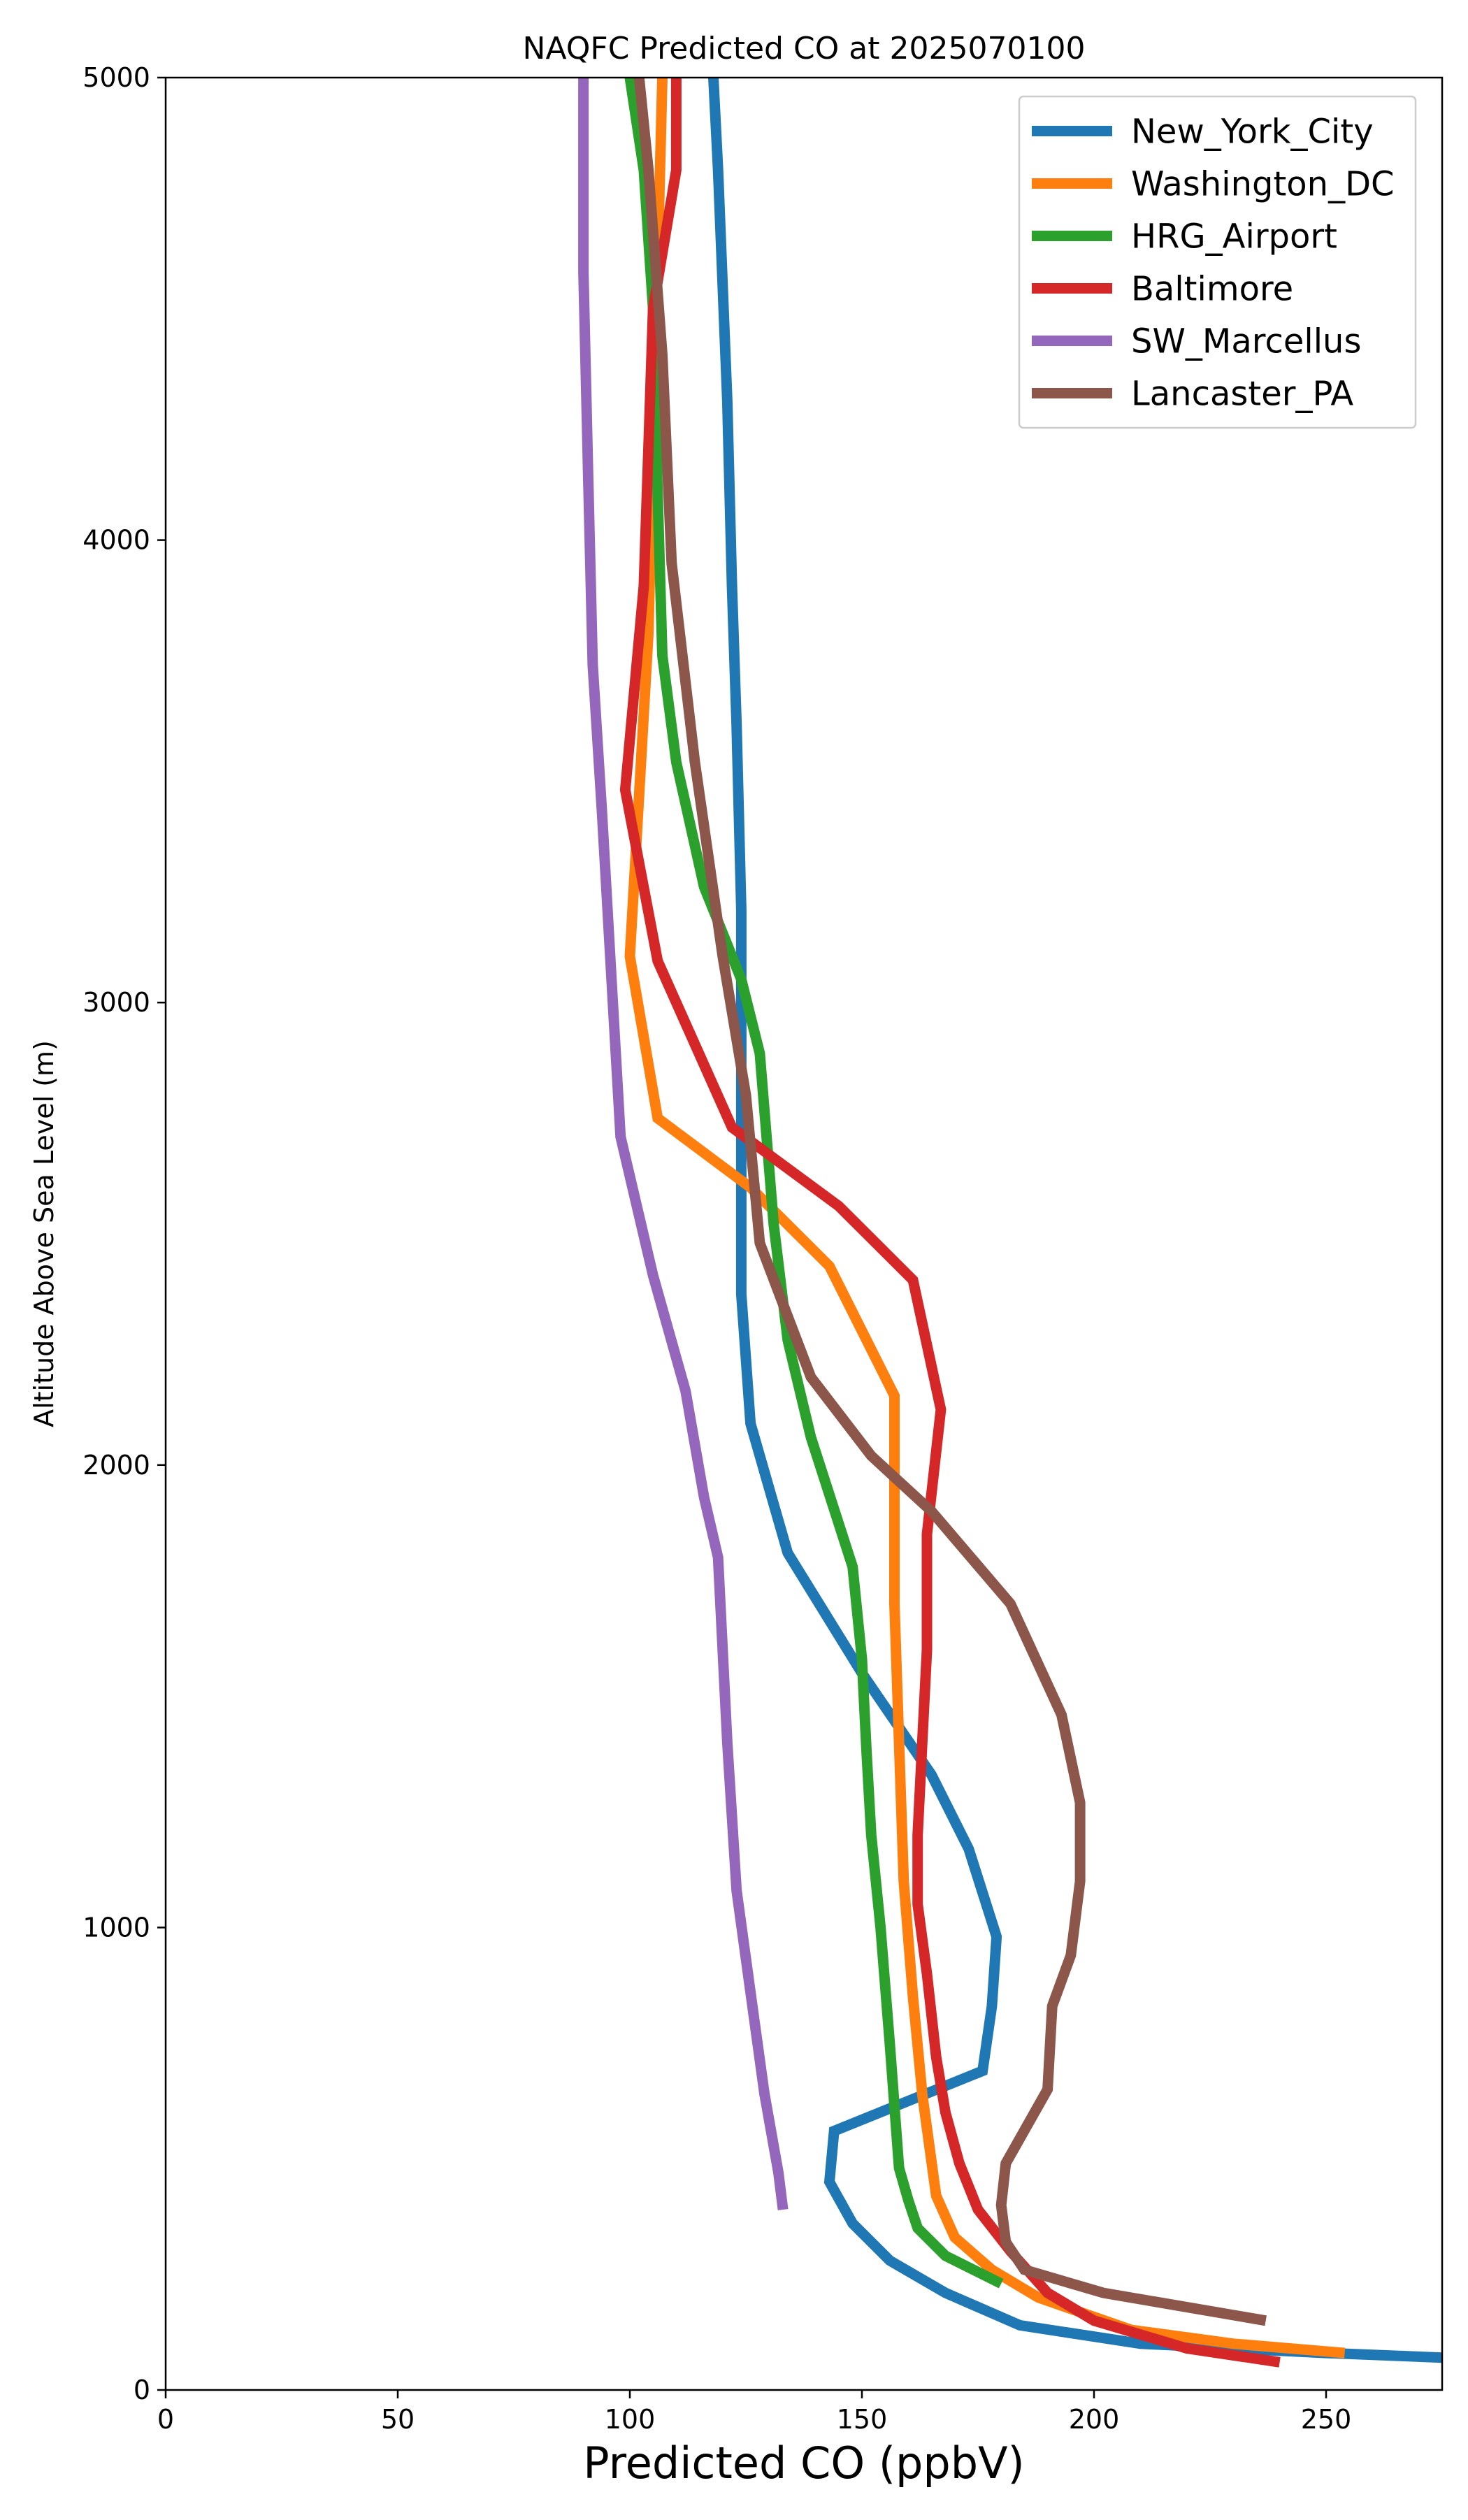  Describe the element at coordinates (1094, 2419) in the screenshot. I see `x-tick-label: 200` at that location.